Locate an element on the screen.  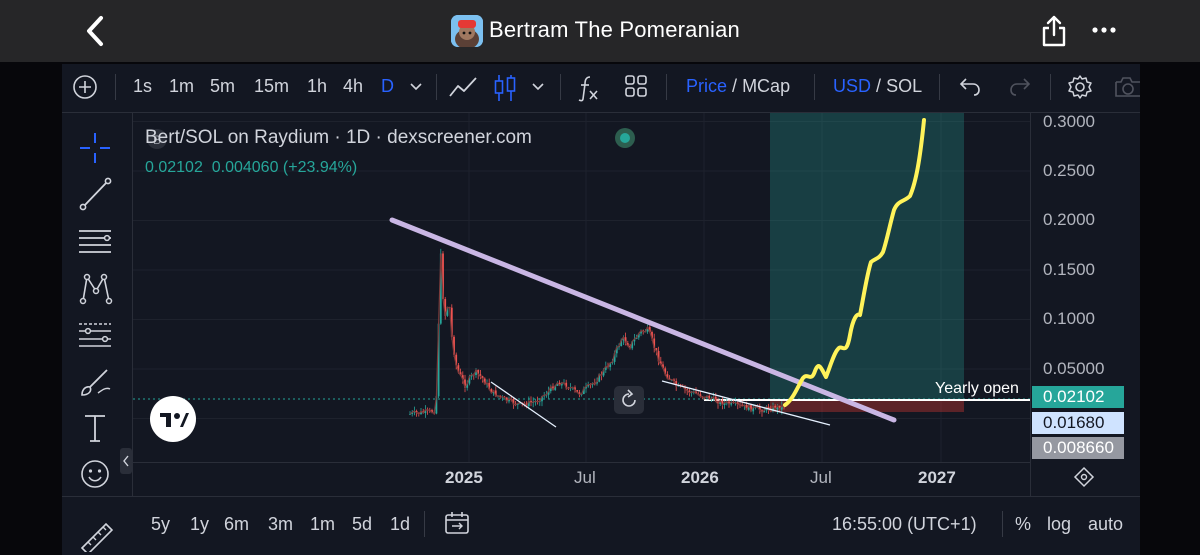
y-tick: 0.05000 is located at coordinates (1074, 368).